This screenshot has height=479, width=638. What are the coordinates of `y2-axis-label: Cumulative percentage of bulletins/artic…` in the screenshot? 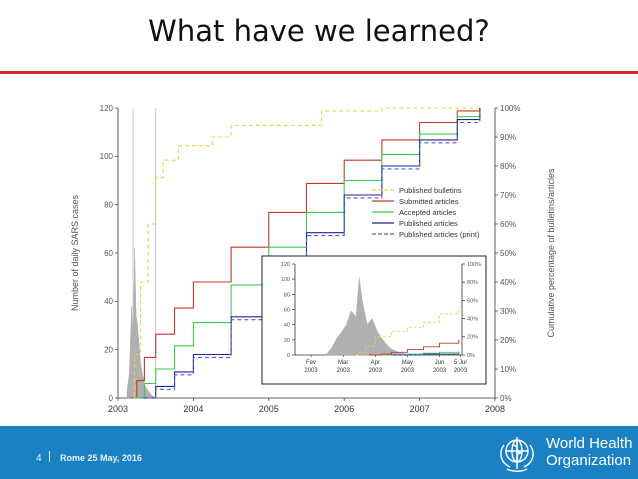 It's located at (551, 253).